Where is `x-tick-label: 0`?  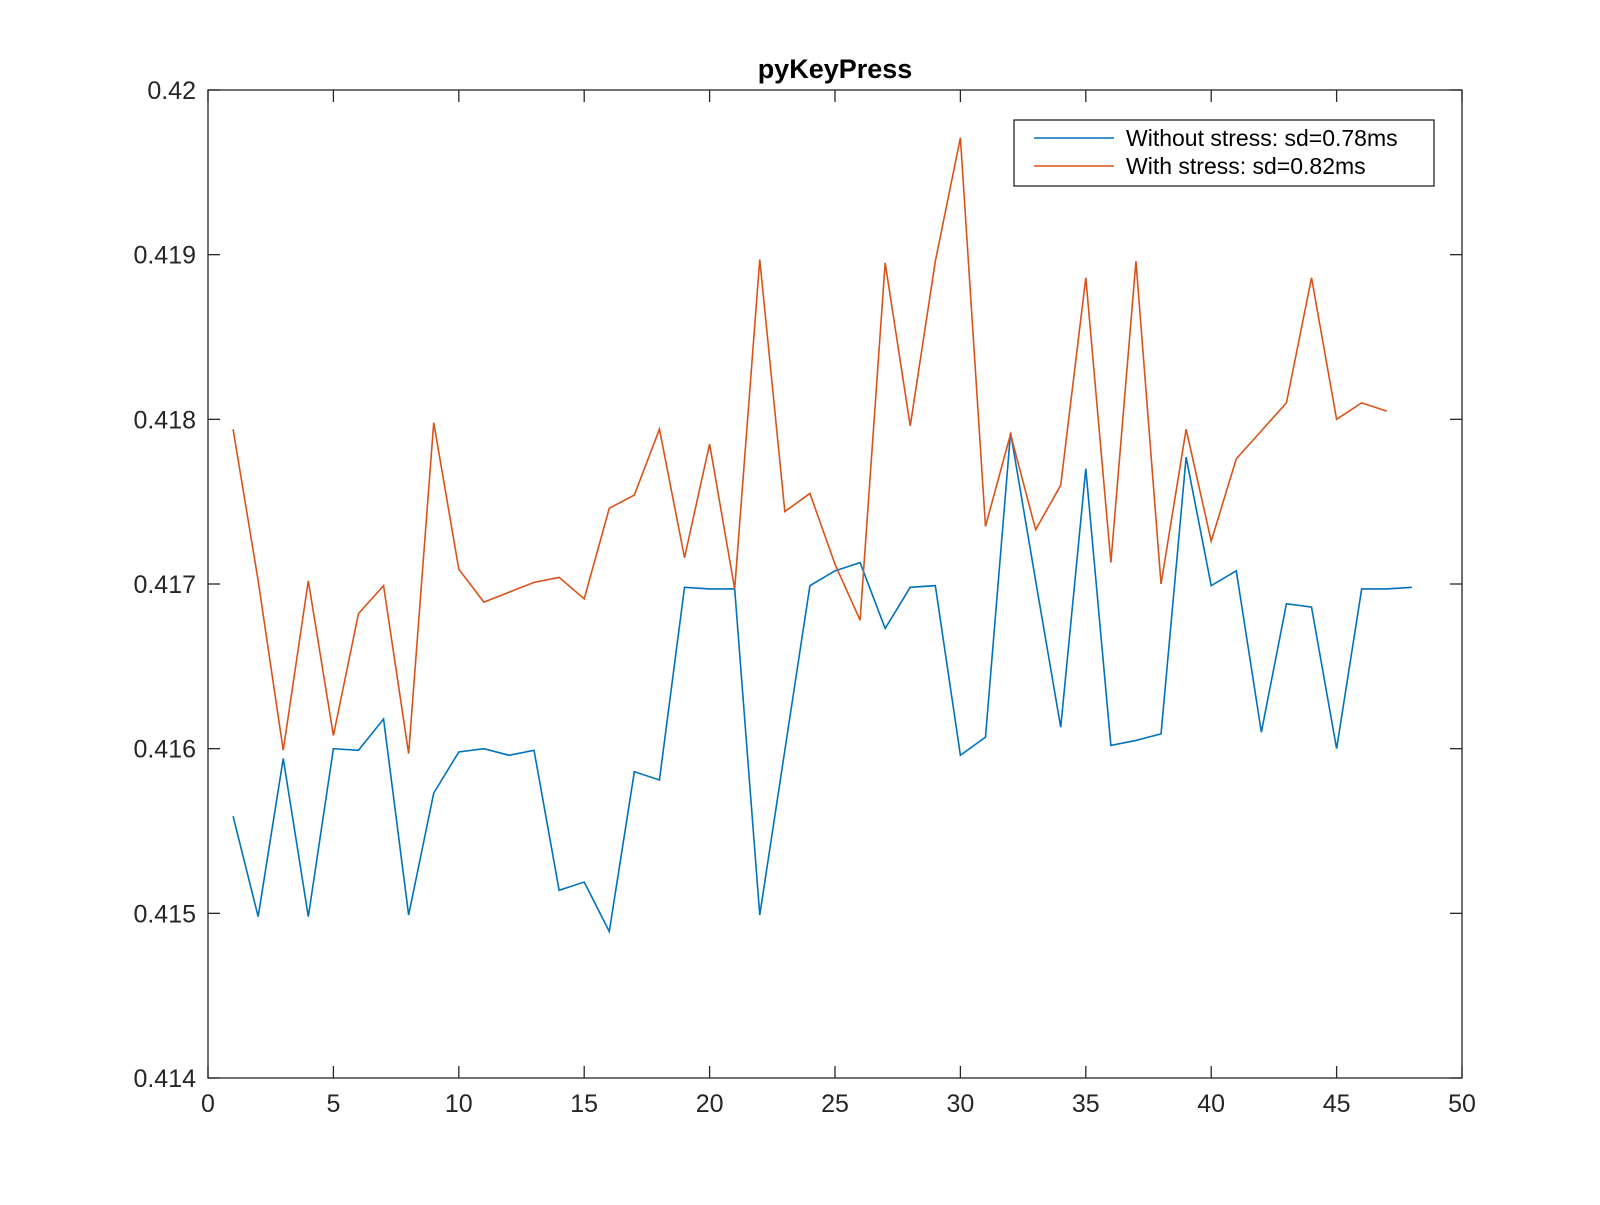 x-tick-label: 0 is located at coordinates (208, 1104).